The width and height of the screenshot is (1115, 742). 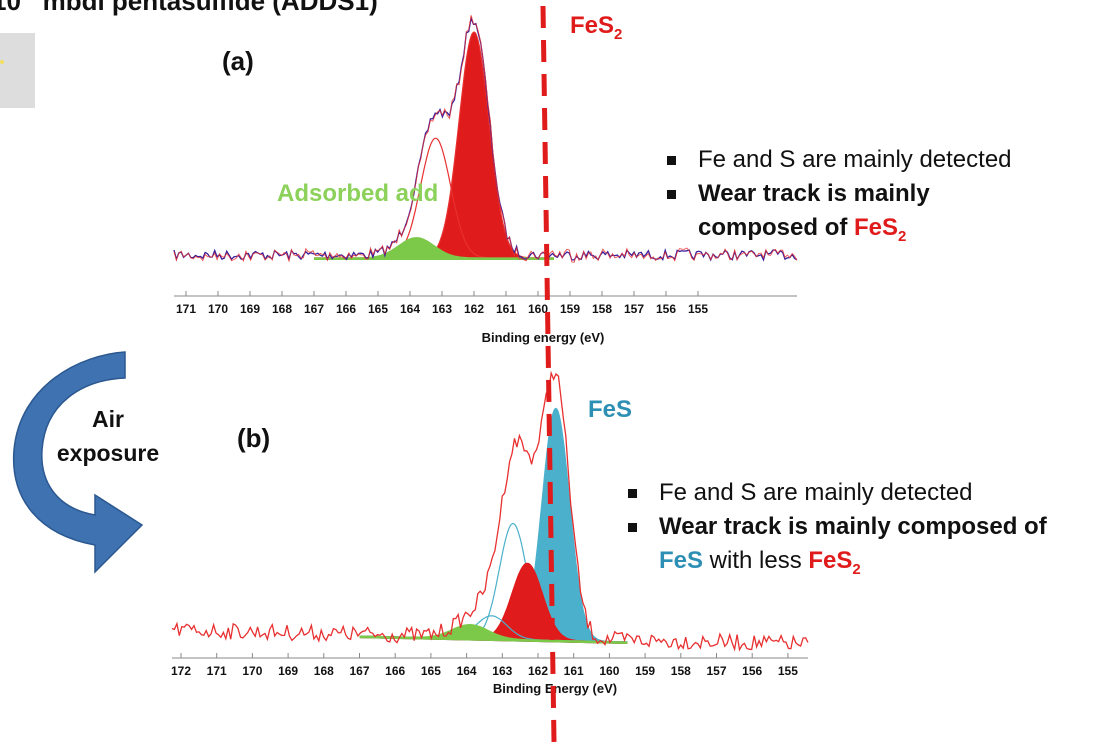 What do you see at coordinates (548, 373) in the screenshot?
I see `fes2-reference-dashed-line` at bounding box center [548, 373].